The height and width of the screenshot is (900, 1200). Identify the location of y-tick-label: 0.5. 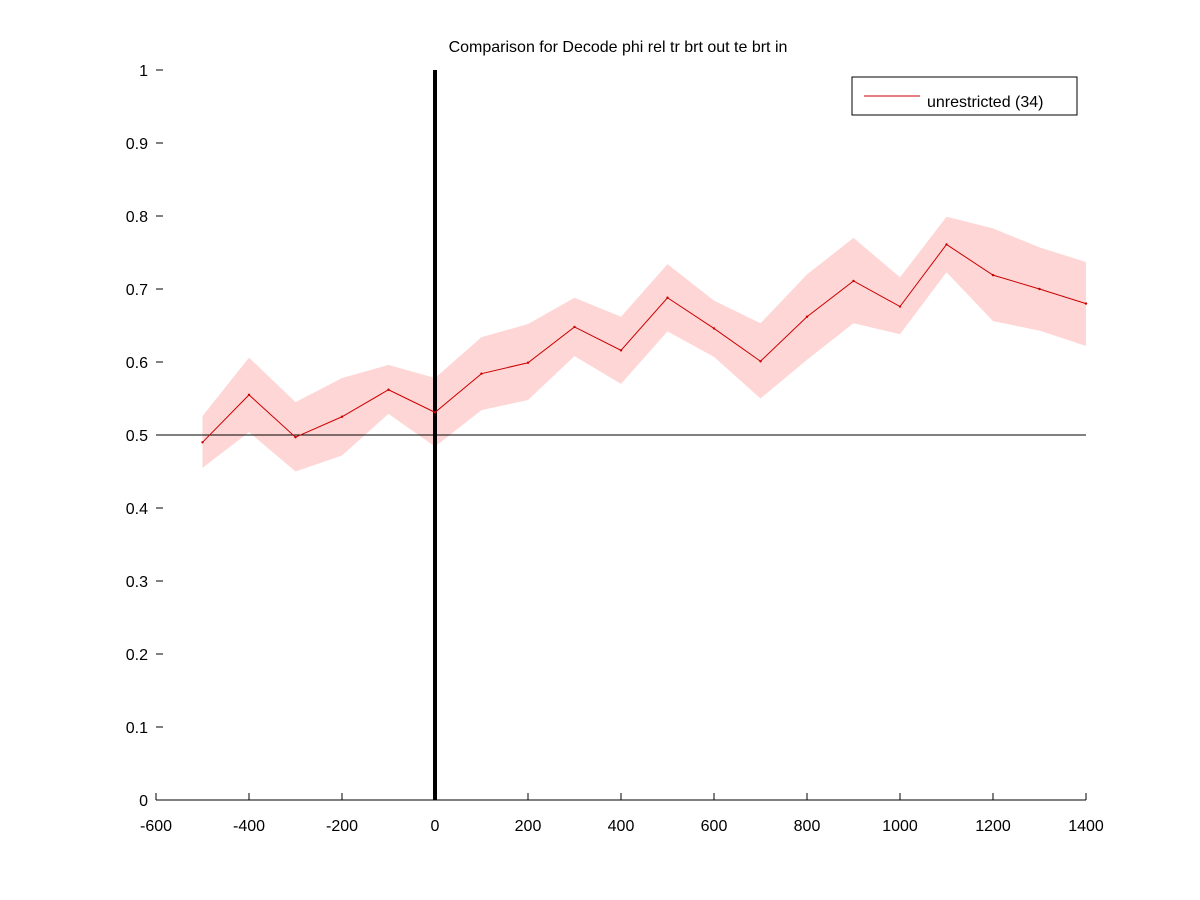
(137, 436).